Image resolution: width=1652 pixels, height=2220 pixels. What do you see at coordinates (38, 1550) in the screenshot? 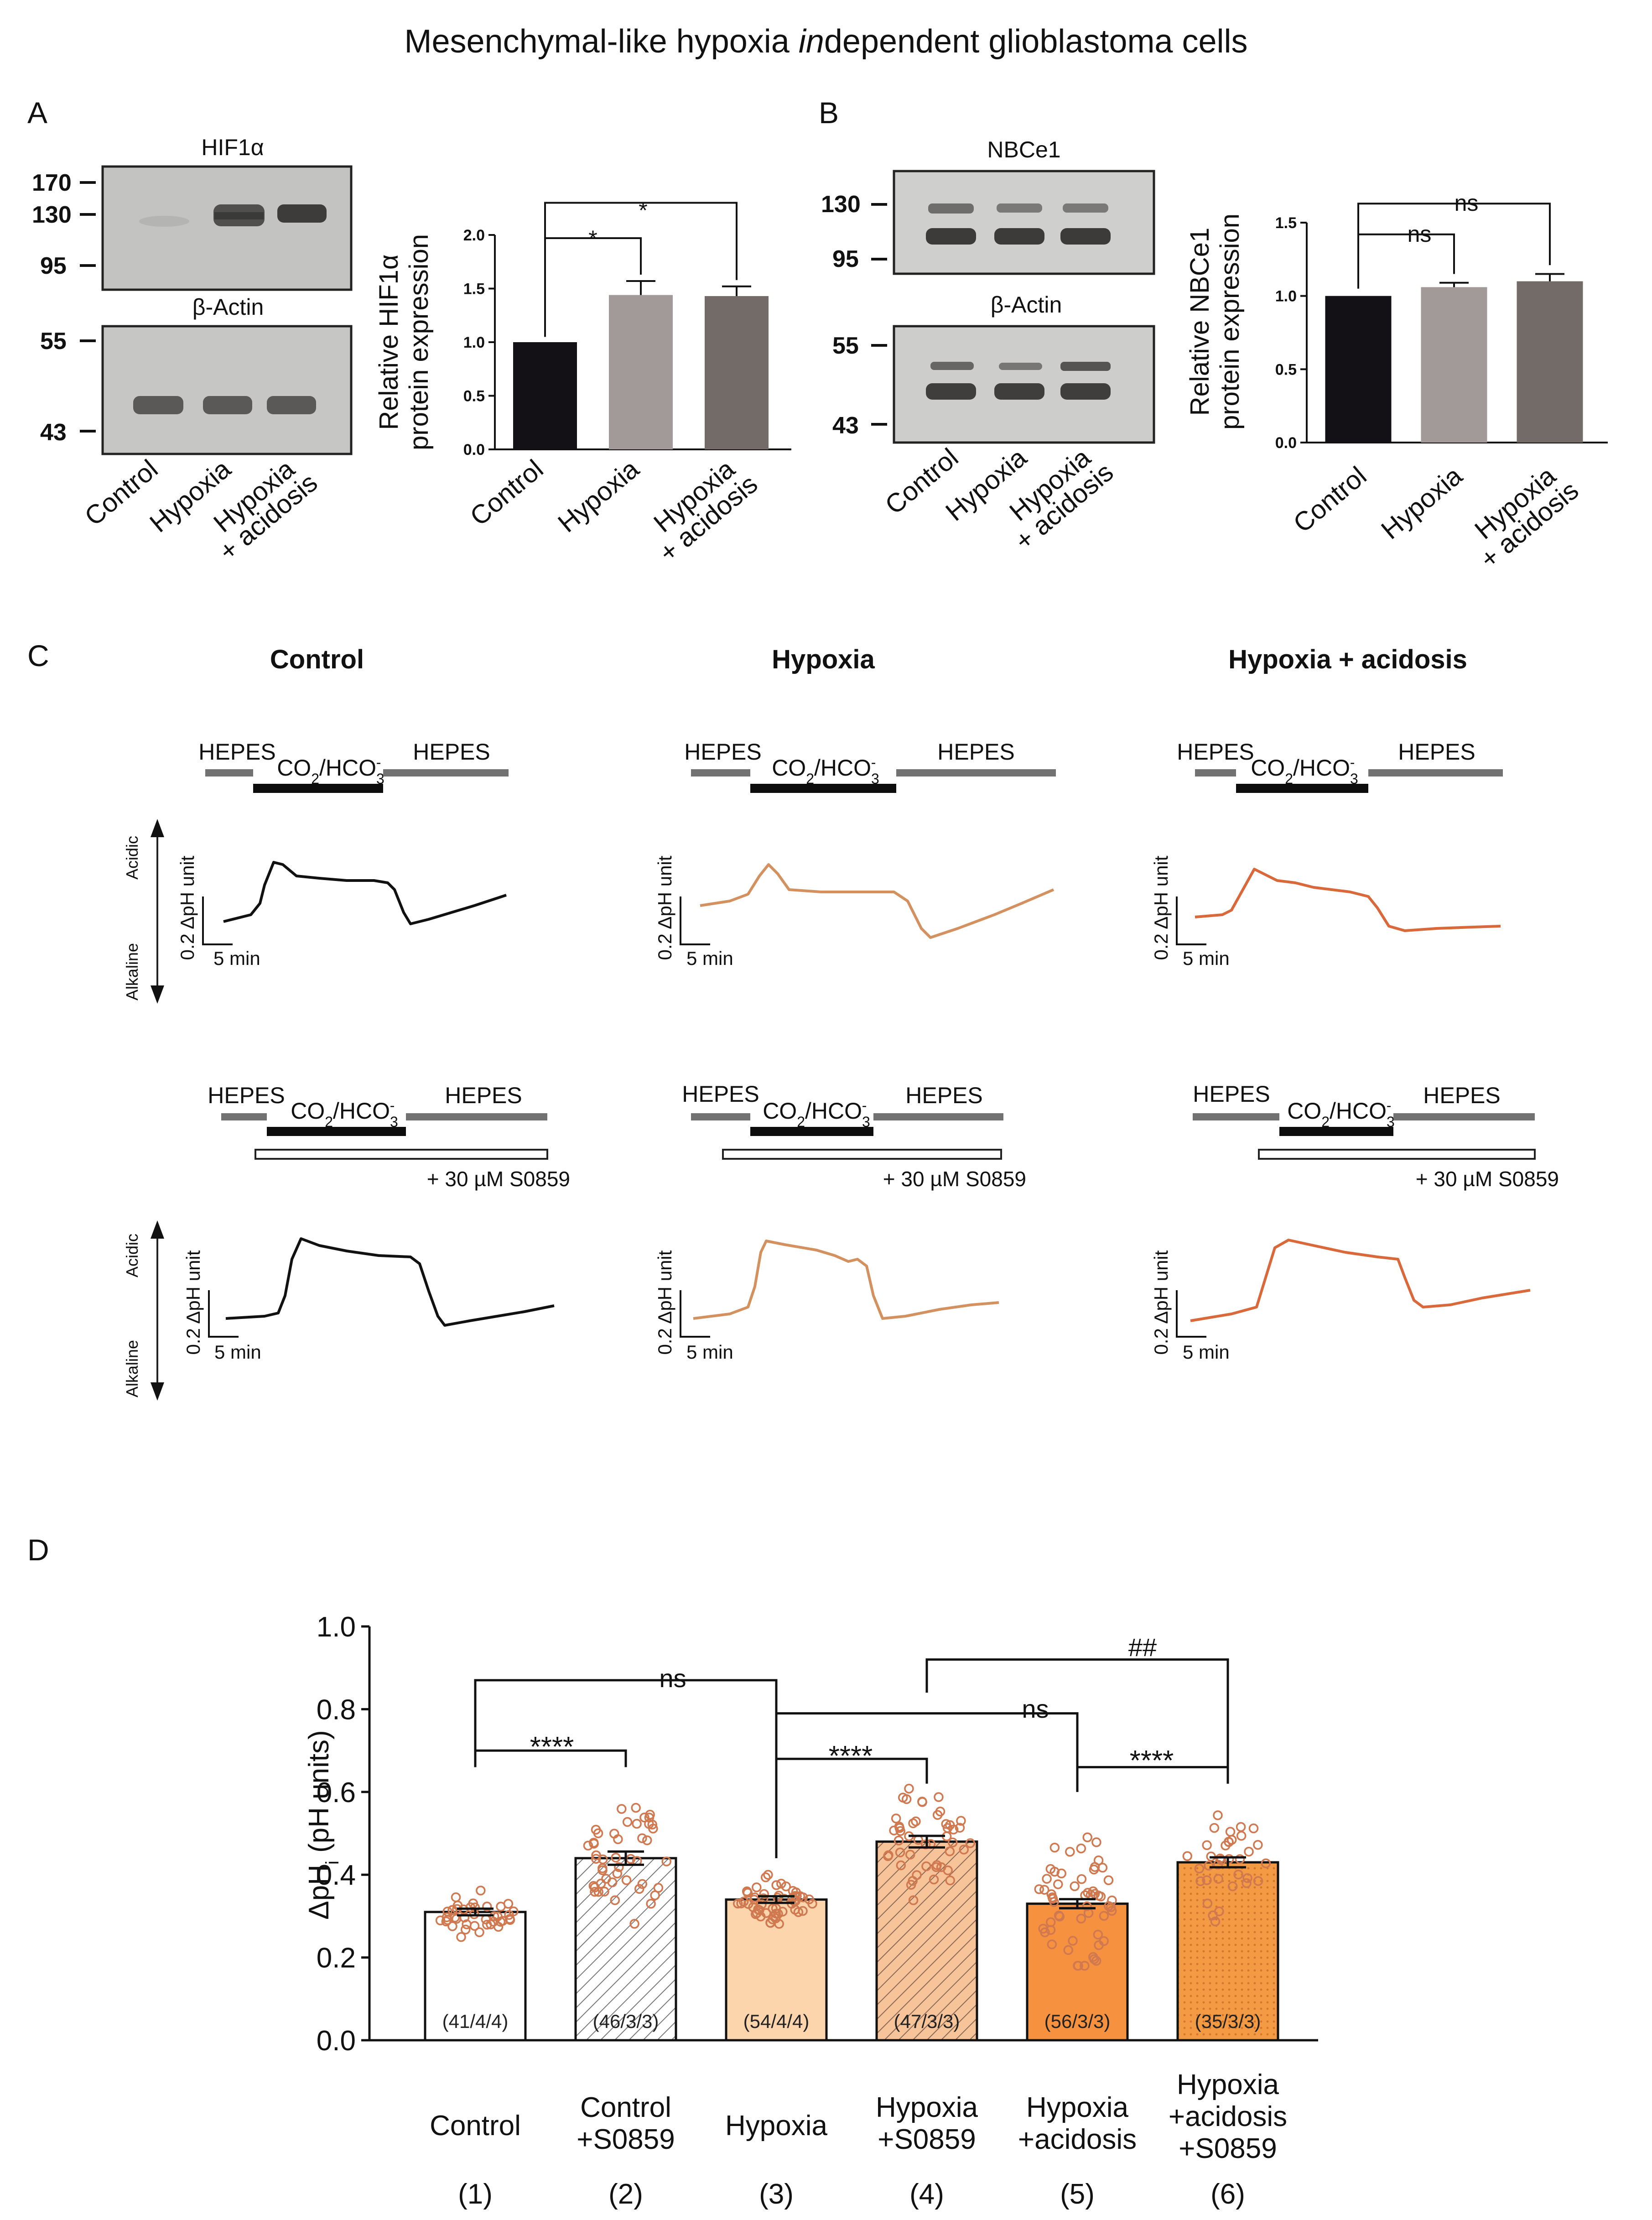
I see `panel-d-letter: D` at bounding box center [38, 1550].